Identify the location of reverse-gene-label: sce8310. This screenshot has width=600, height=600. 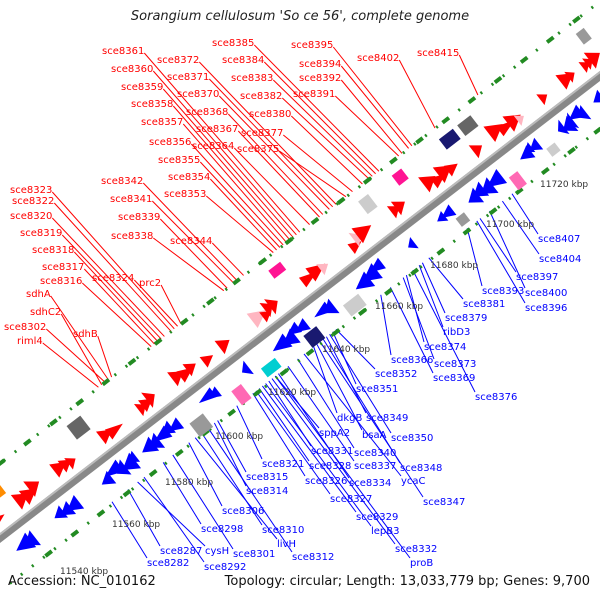
(283, 530).